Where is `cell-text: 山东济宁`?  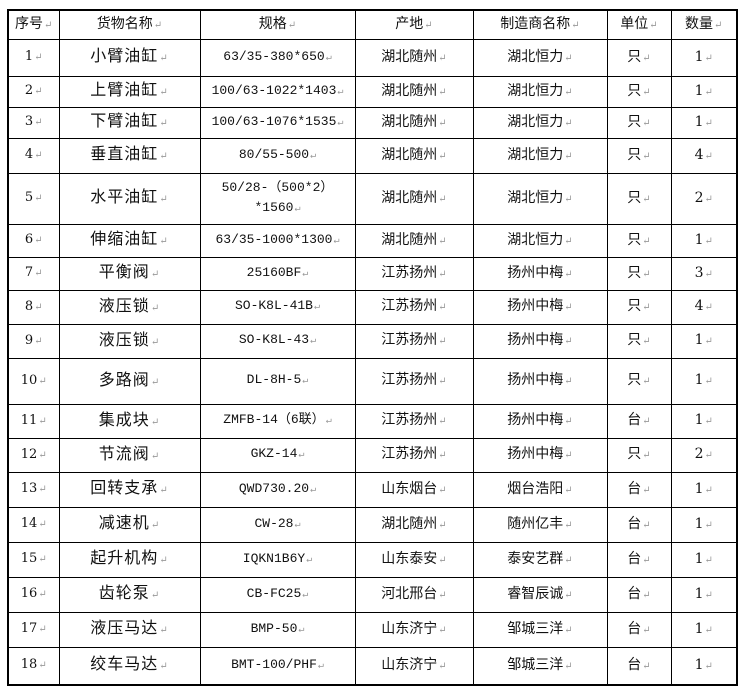 cell-text: 山东济宁 is located at coordinates (413, 629).